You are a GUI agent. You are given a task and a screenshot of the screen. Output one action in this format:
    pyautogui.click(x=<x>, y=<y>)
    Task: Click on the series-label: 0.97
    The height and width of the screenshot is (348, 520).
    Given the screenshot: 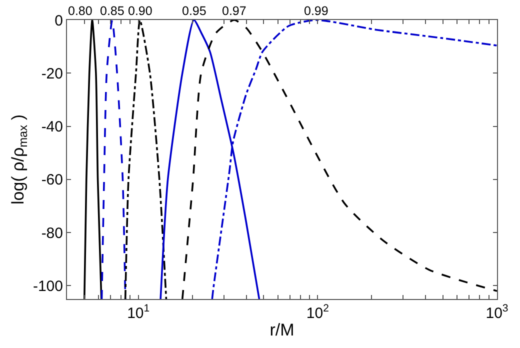 What is the action you would take?
    pyautogui.click(x=234, y=11)
    